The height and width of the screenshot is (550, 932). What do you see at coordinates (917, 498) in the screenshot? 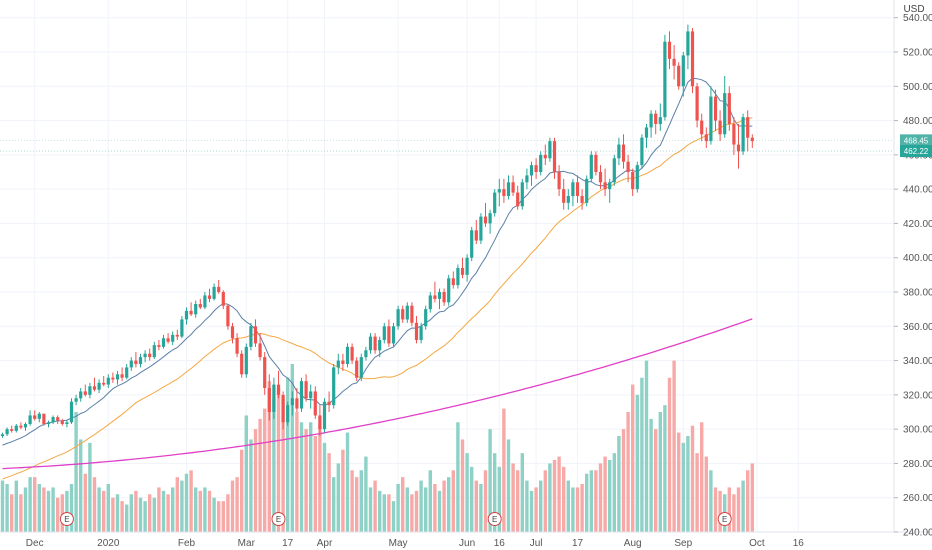
I see `y-tick-label-1: 260.00` at bounding box center [917, 498].